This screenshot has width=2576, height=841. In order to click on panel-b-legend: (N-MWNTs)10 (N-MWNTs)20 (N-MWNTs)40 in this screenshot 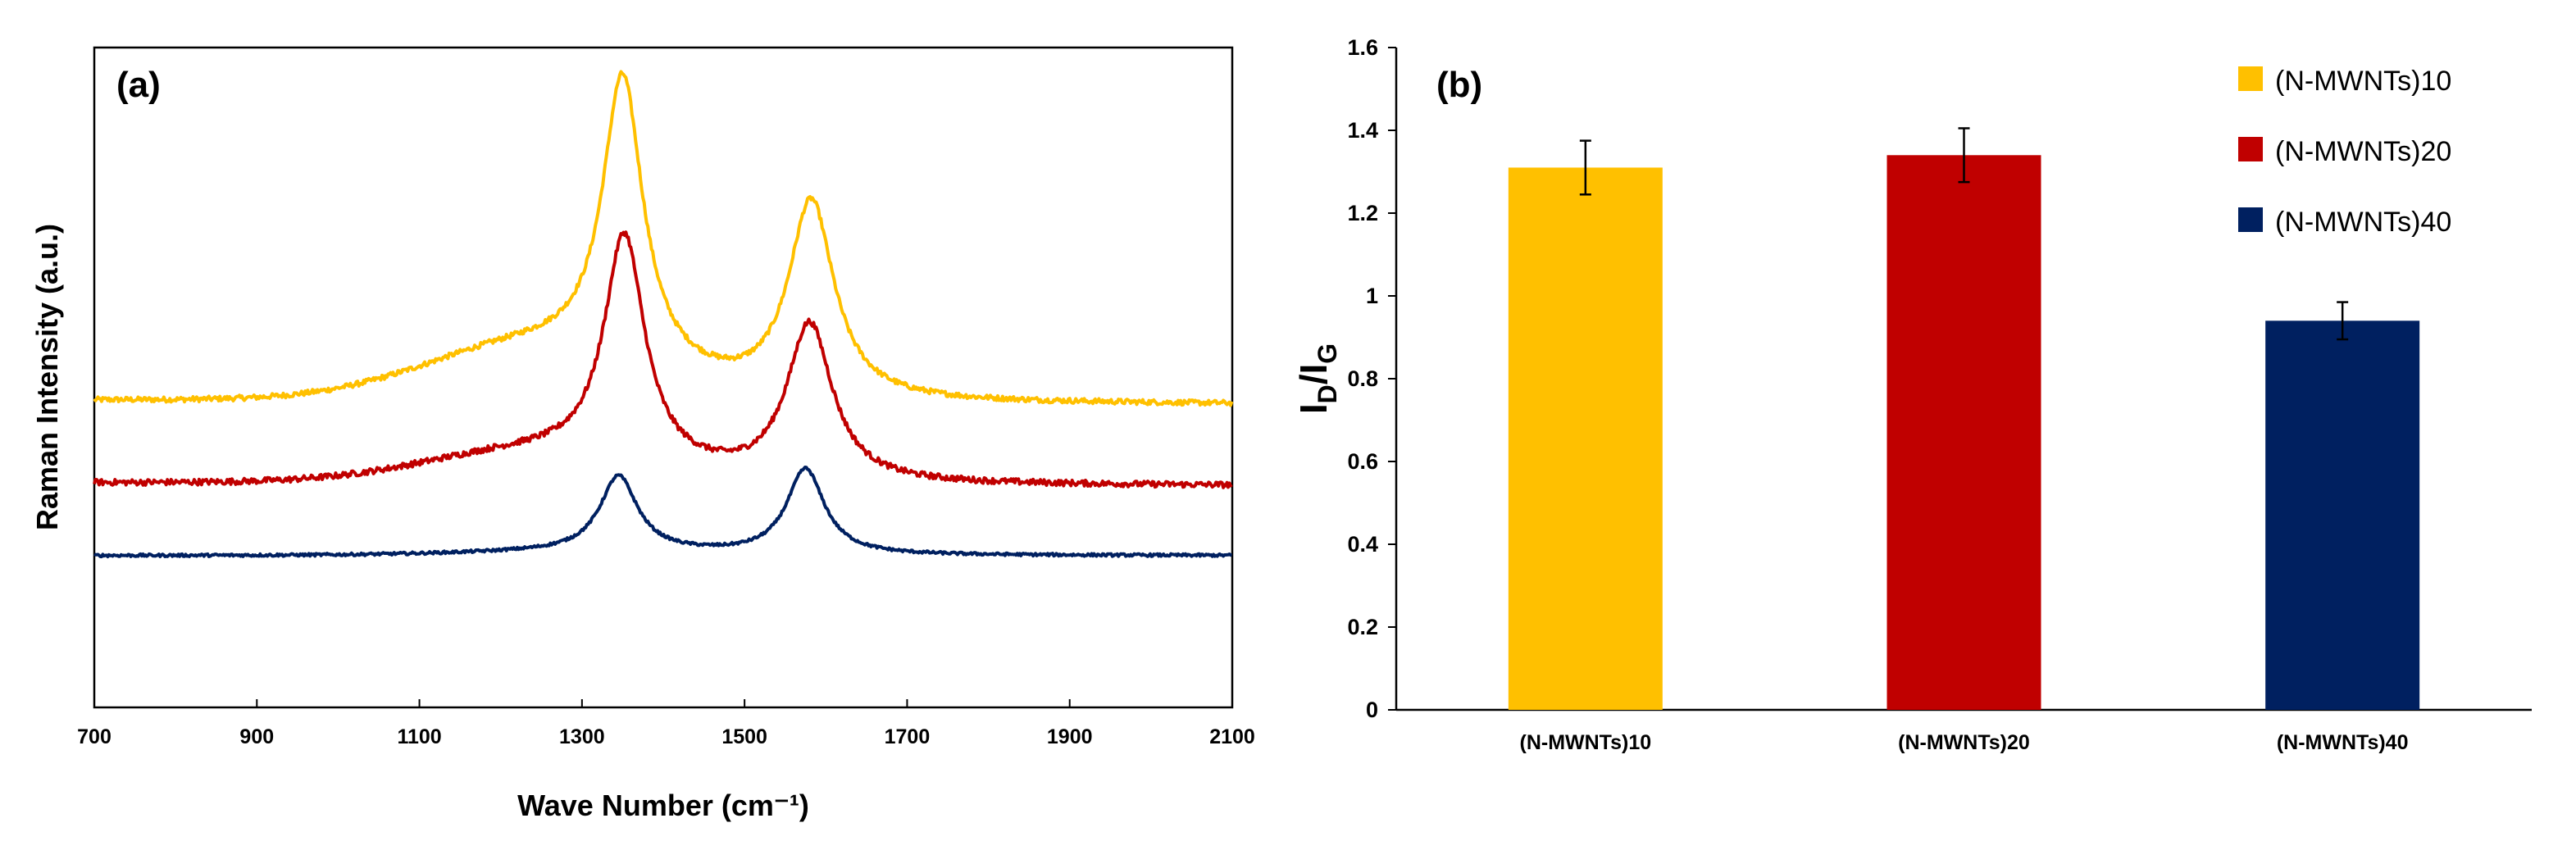, I will do `click(2345, 152)`.